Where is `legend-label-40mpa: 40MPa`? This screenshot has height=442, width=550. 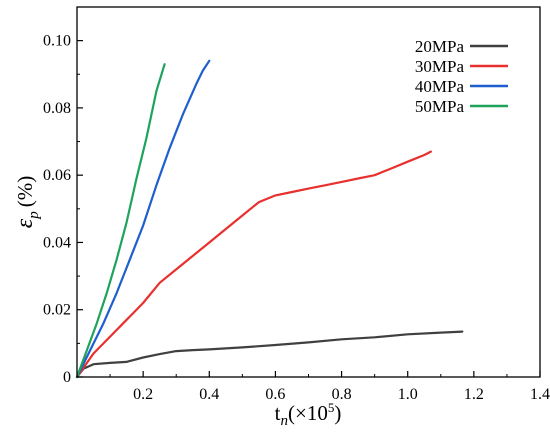 legend-label-40mpa: 40MPa is located at coordinates (440, 86).